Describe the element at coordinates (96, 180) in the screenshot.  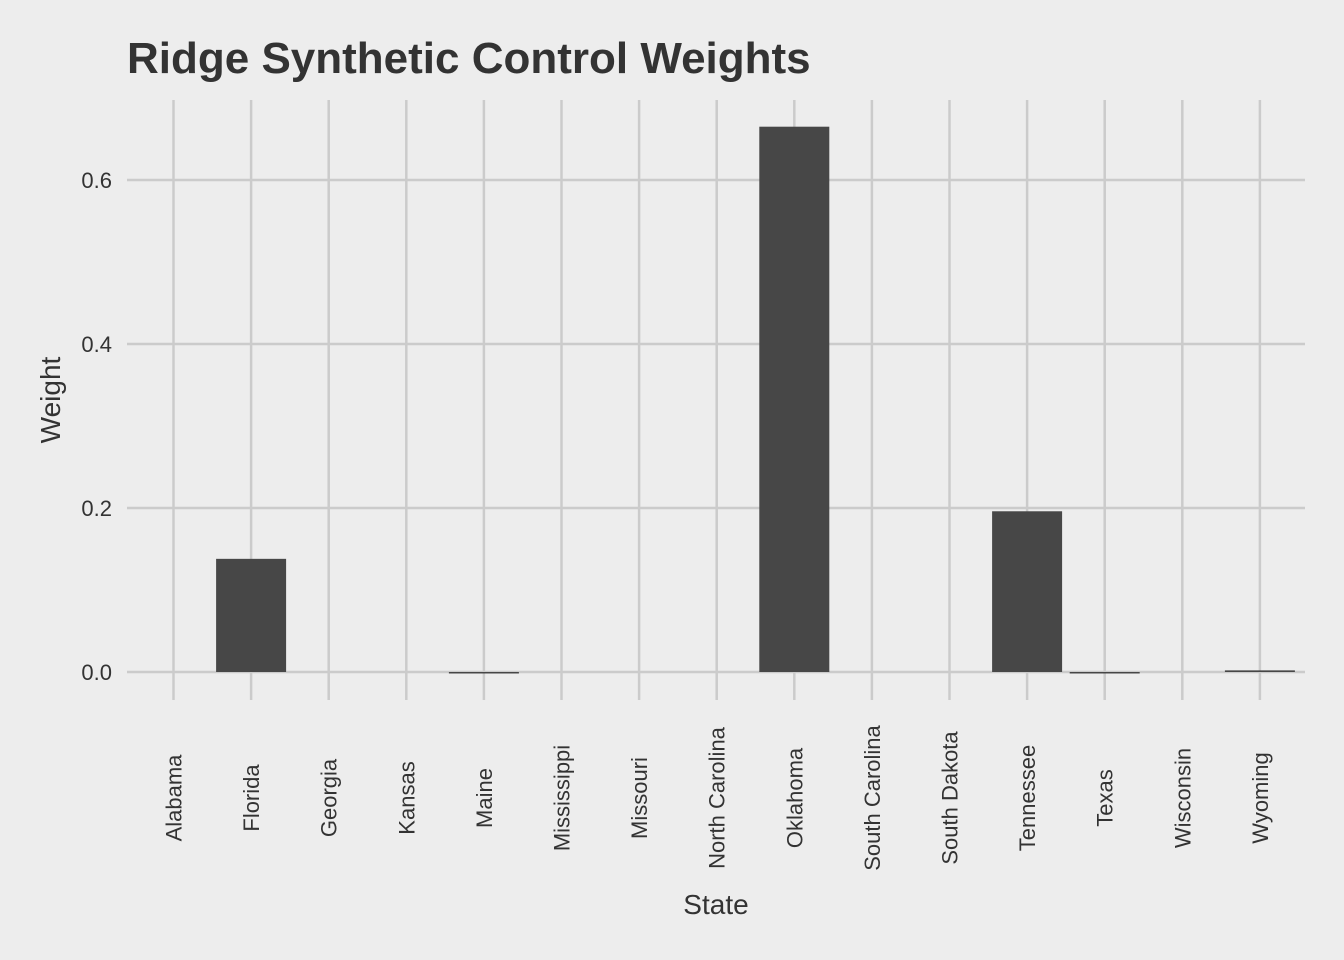
I see `y-tick-label: 0.6` at that location.